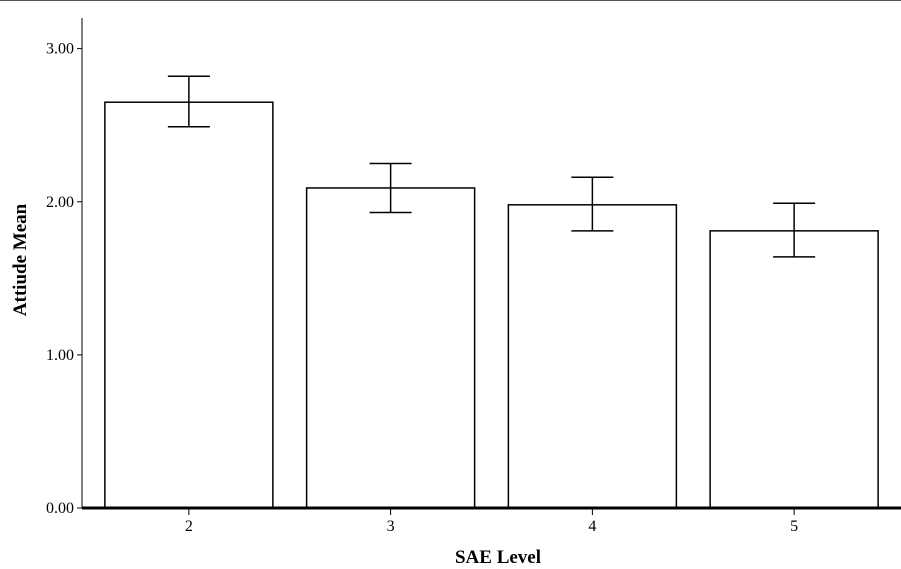 The image size is (901, 569). What do you see at coordinates (60, 49) in the screenshot?
I see `y-tick-label-3: 3.00` at bounding box center [60, 49].